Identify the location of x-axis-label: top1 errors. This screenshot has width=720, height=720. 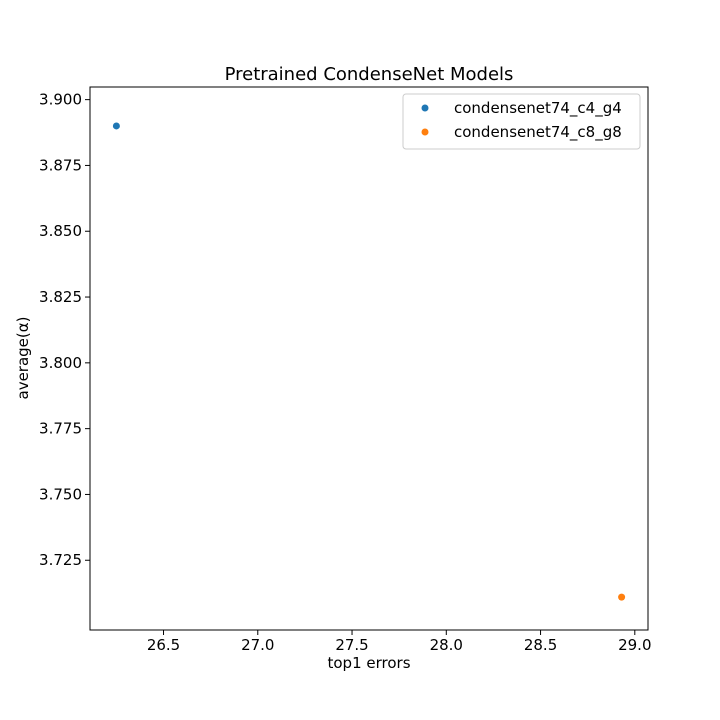
(368, 663).